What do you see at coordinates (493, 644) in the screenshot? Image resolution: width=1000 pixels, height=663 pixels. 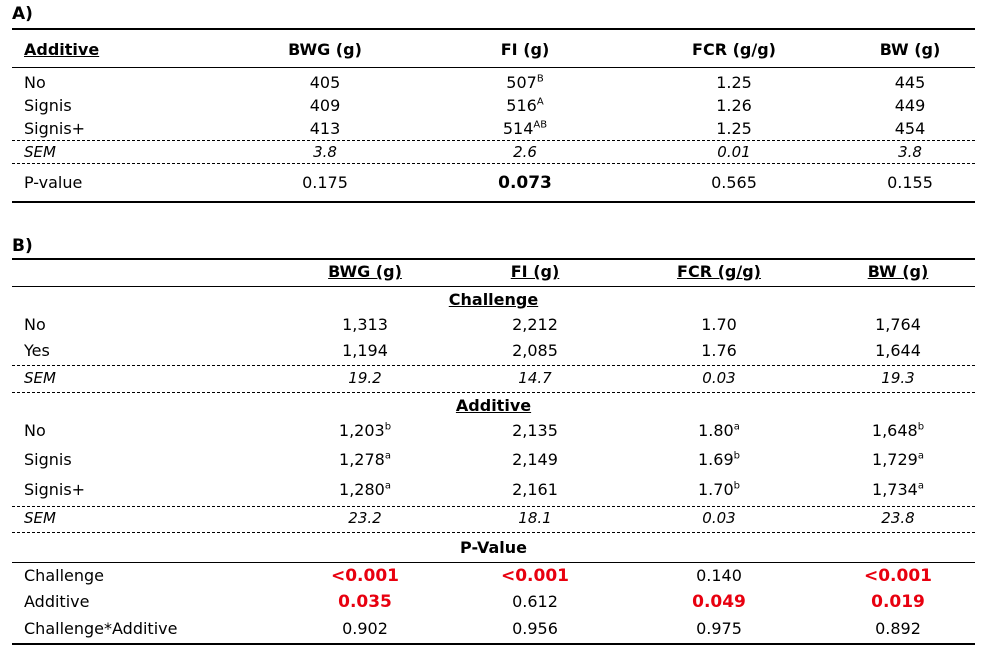 I see `table-b-bottom-rule` at bounding box center [493, 644].